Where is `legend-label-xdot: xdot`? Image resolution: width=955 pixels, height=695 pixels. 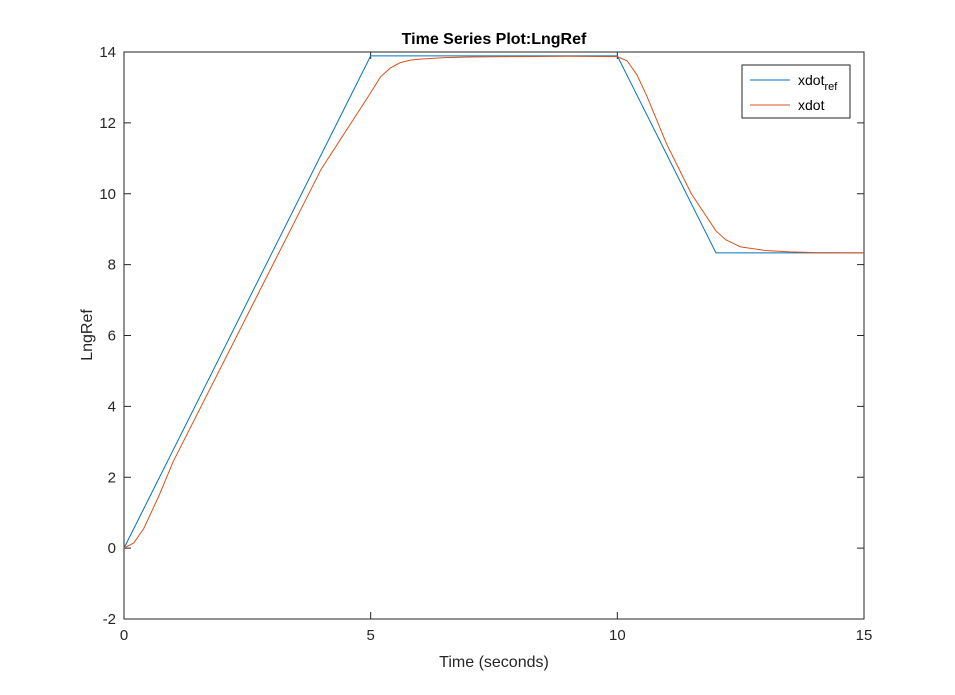
legend-label-xdot: xdot is located at coordinates (811, 105).